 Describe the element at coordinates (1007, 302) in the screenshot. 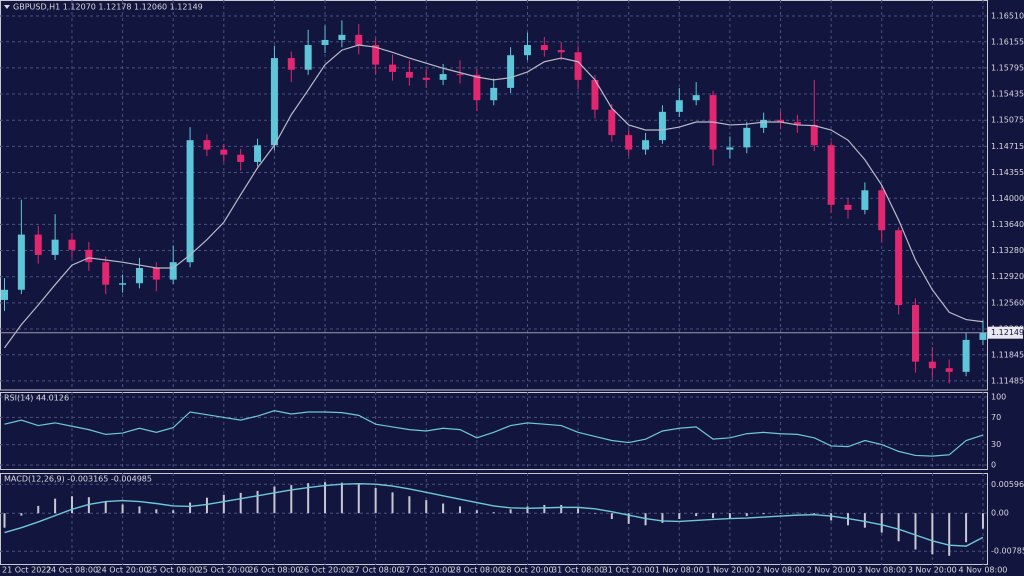

I see `y-tick-label: 1.12560` at that location.